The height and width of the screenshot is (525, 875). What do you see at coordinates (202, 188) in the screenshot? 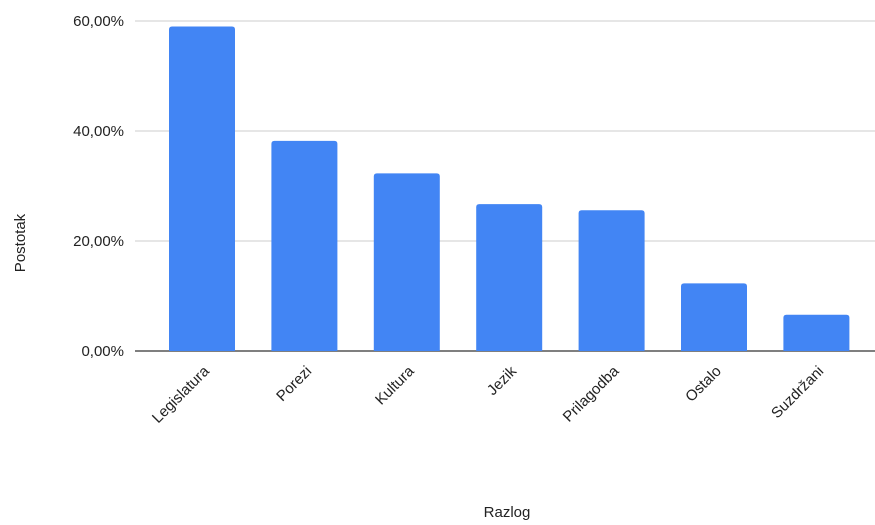
I see `bar-legislatura` at bounding box center [202, 188].